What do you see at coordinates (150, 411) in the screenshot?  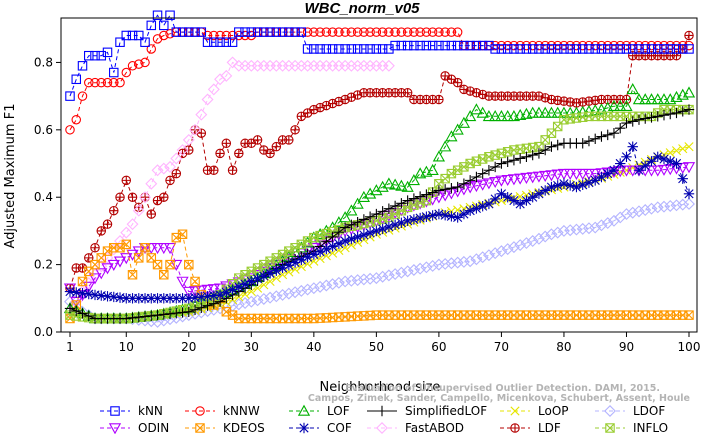 I see `legend-label: kNN` at bounding box center [150, 411].